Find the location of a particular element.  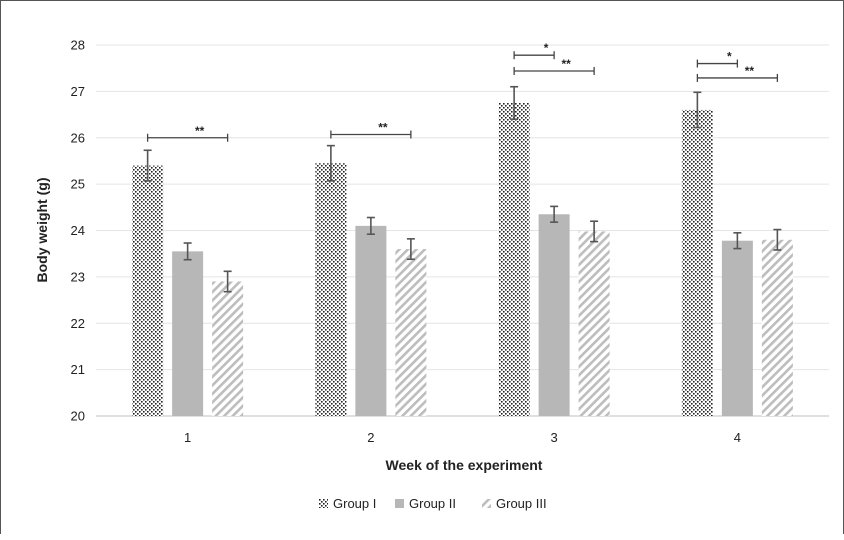

legend-label: Group II is located at coordinates (432, 503).